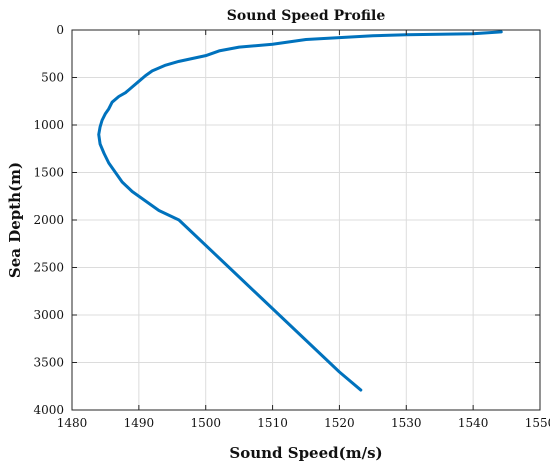  Describe the element at coordinates (272, 423) in the screenshot. I see `x-tick-label: 1510` at that location.